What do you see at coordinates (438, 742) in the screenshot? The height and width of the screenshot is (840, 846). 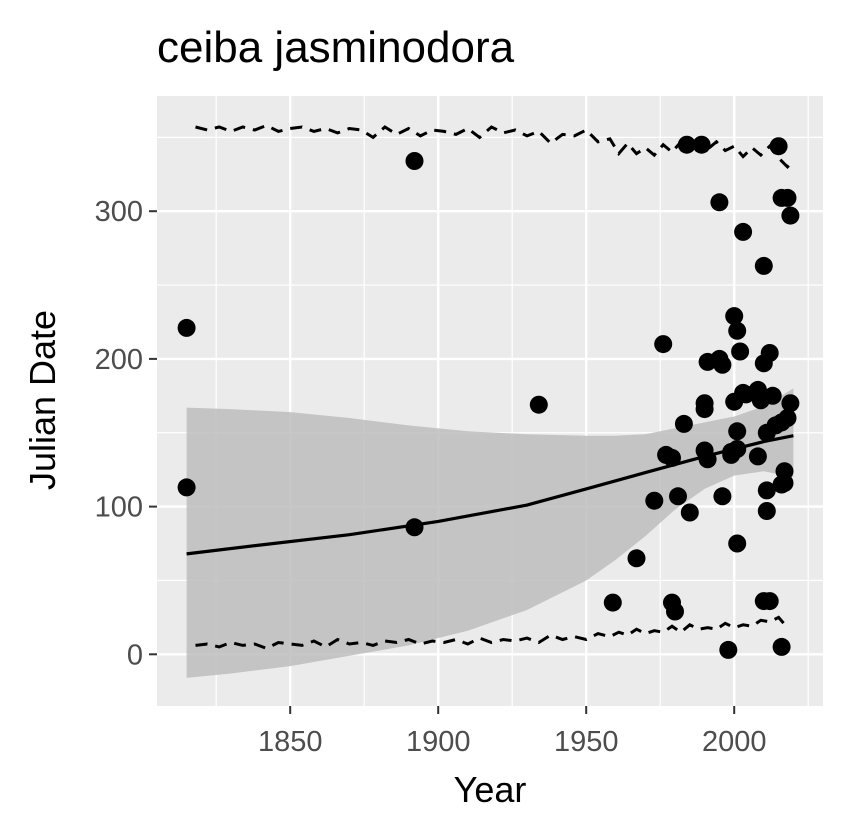 I see `x-tick-label: 1900` at bounding box center [438, 742].